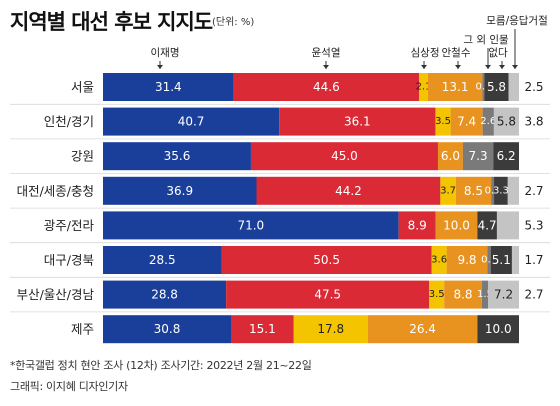 Image resolution: width=560 pixels, height=406 pixels. I want to click on category-label: 인천/경기, so click(69, 121).